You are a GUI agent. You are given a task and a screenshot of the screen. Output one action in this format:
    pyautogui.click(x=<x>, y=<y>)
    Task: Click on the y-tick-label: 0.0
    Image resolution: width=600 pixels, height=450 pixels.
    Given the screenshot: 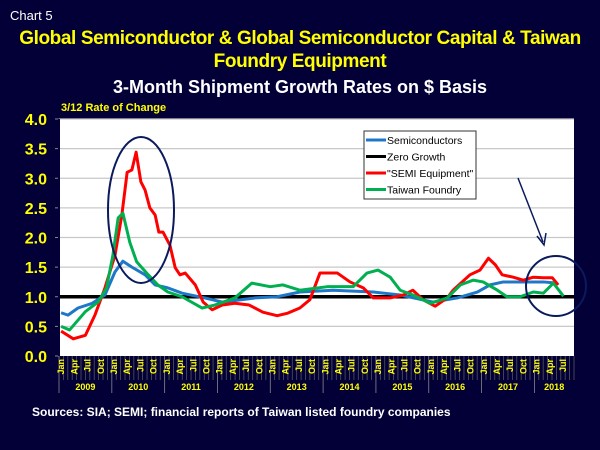 What is the action you would take?
    pyautogui.click(x=36, y=357)
    